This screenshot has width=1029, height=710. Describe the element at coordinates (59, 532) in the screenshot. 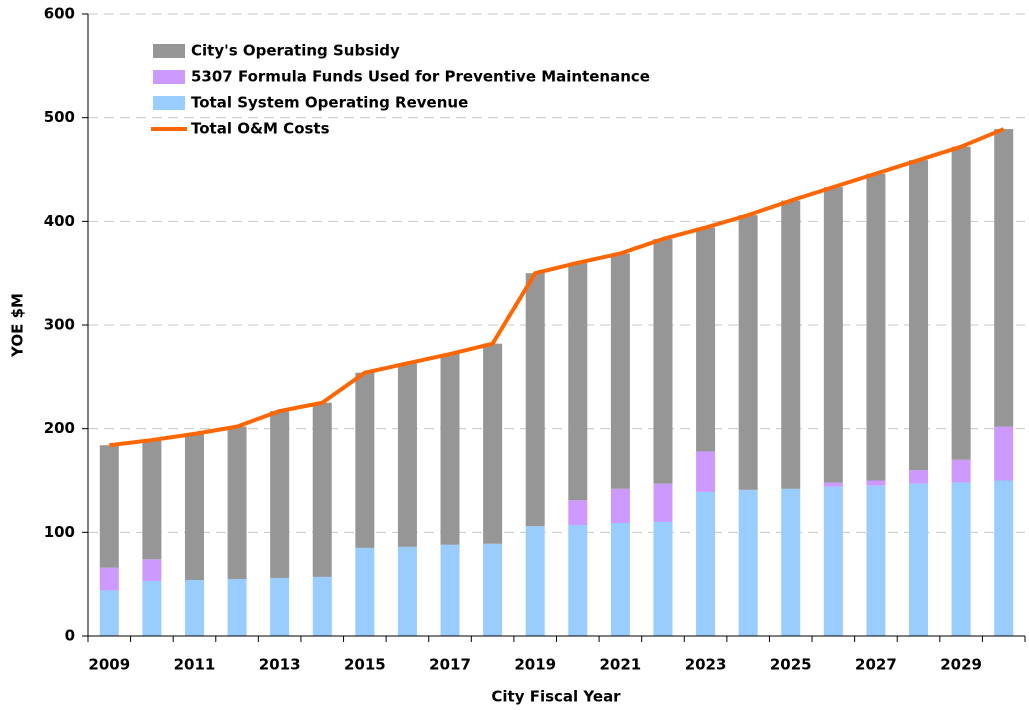

I see `y-tick-label: 100` at that location.